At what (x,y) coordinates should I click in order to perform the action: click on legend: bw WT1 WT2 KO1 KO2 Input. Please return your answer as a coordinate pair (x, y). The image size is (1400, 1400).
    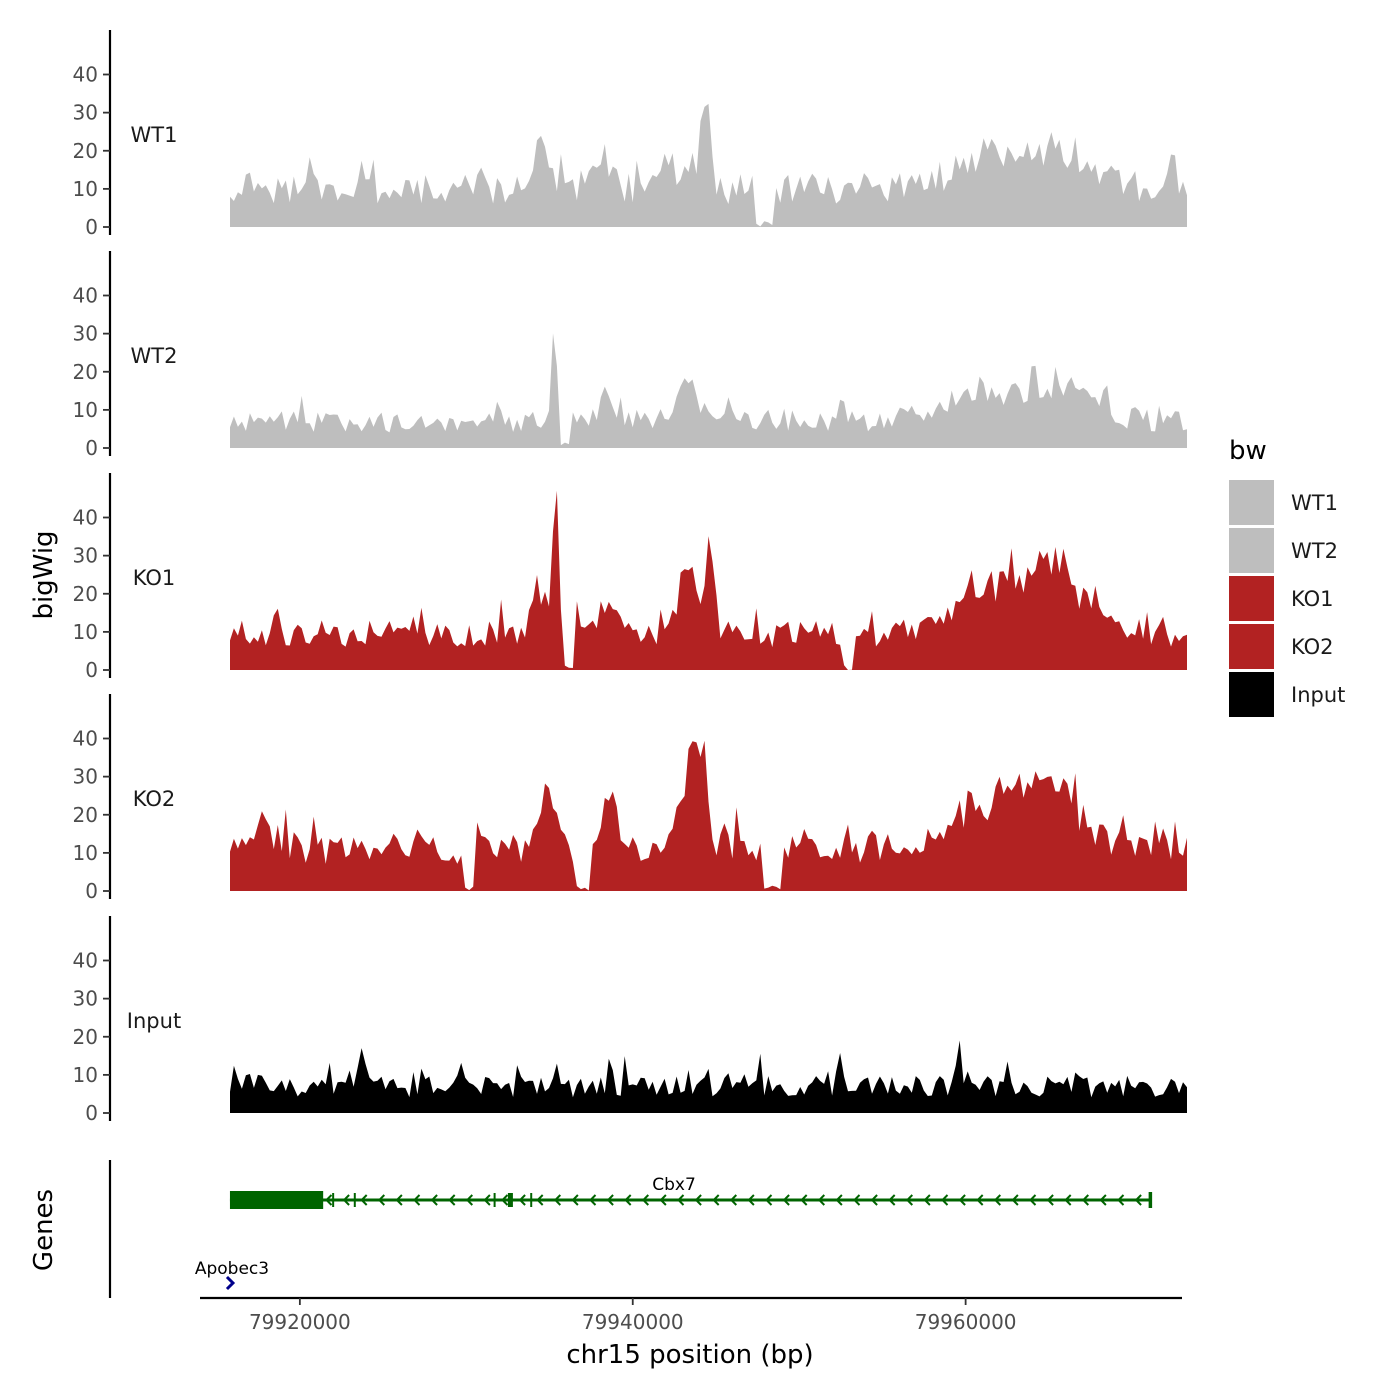
    Looking at the image, I should click on (1287, 576).